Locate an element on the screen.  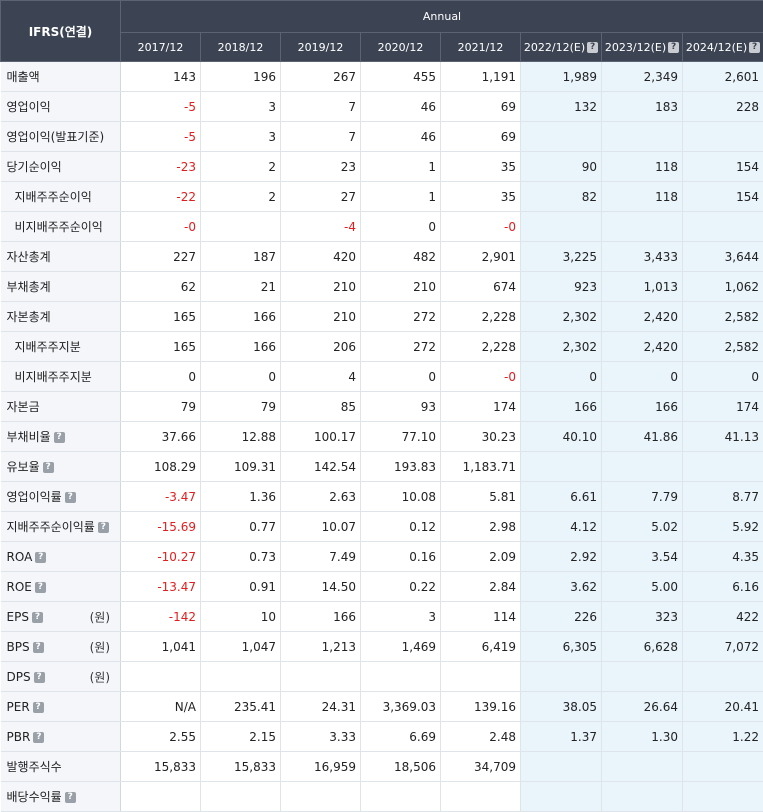
value-cell: 3.33 is located at coordinates (321, 737).